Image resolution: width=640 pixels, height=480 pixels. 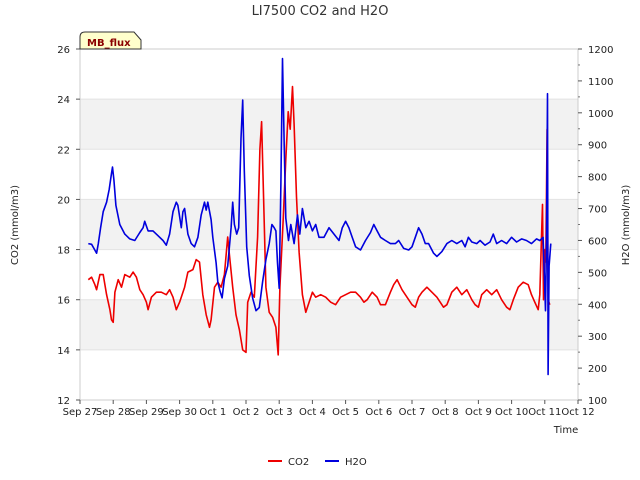 What do you see at coordinates (378, 412) in the screenshot?
I see `x-tick-label: Oct 6` at bounding box center [378, 412].